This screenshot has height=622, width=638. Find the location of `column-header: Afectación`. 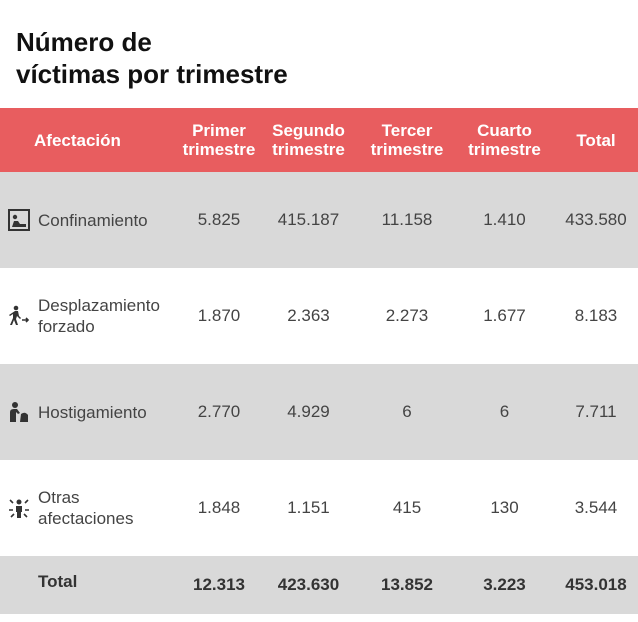

column-header: Afectación is located at coordinates (77, 140).